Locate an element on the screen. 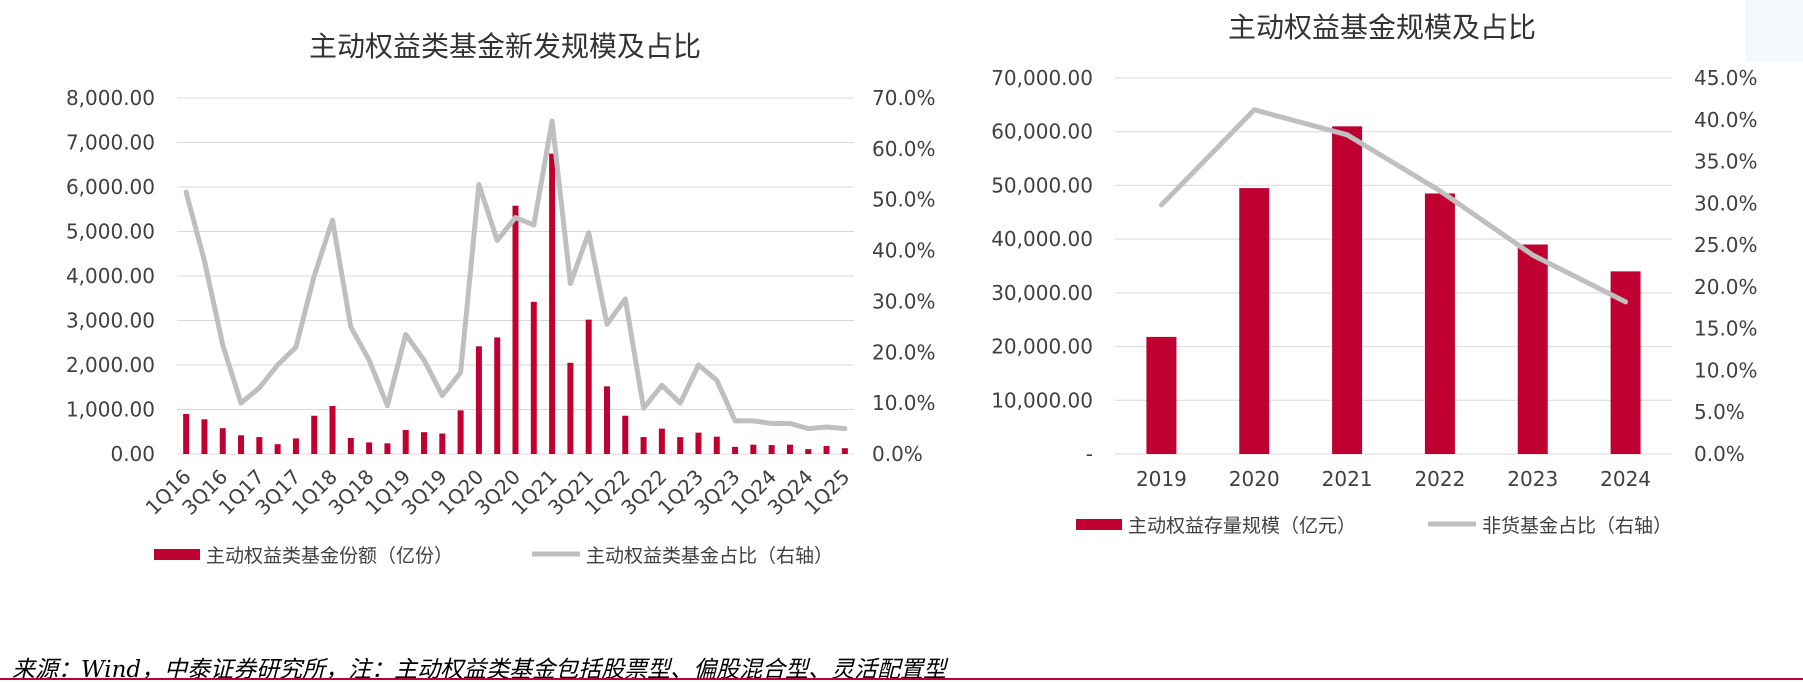  left-axis-tick-label: 4,000.00 is located at coordinates (110, 276).